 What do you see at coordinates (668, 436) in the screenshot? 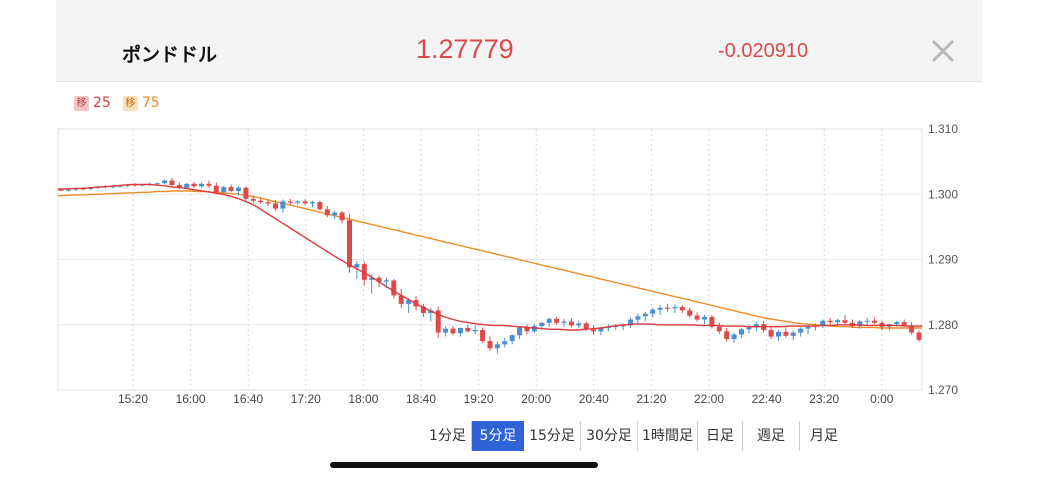
I see `tf-1hour-button: 1時間足` at bounding box center [668, 436].